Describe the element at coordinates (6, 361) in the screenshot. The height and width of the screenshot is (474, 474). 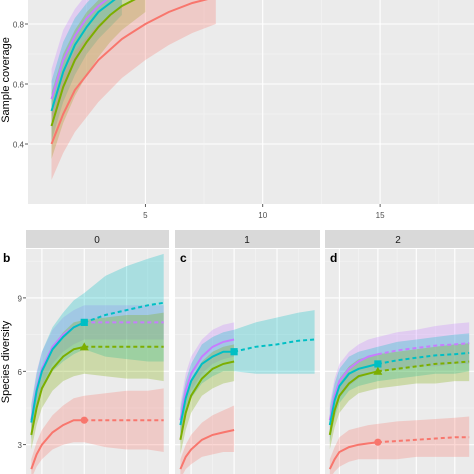
I see `diversity-y-axis-title: Species diversity` at that location.